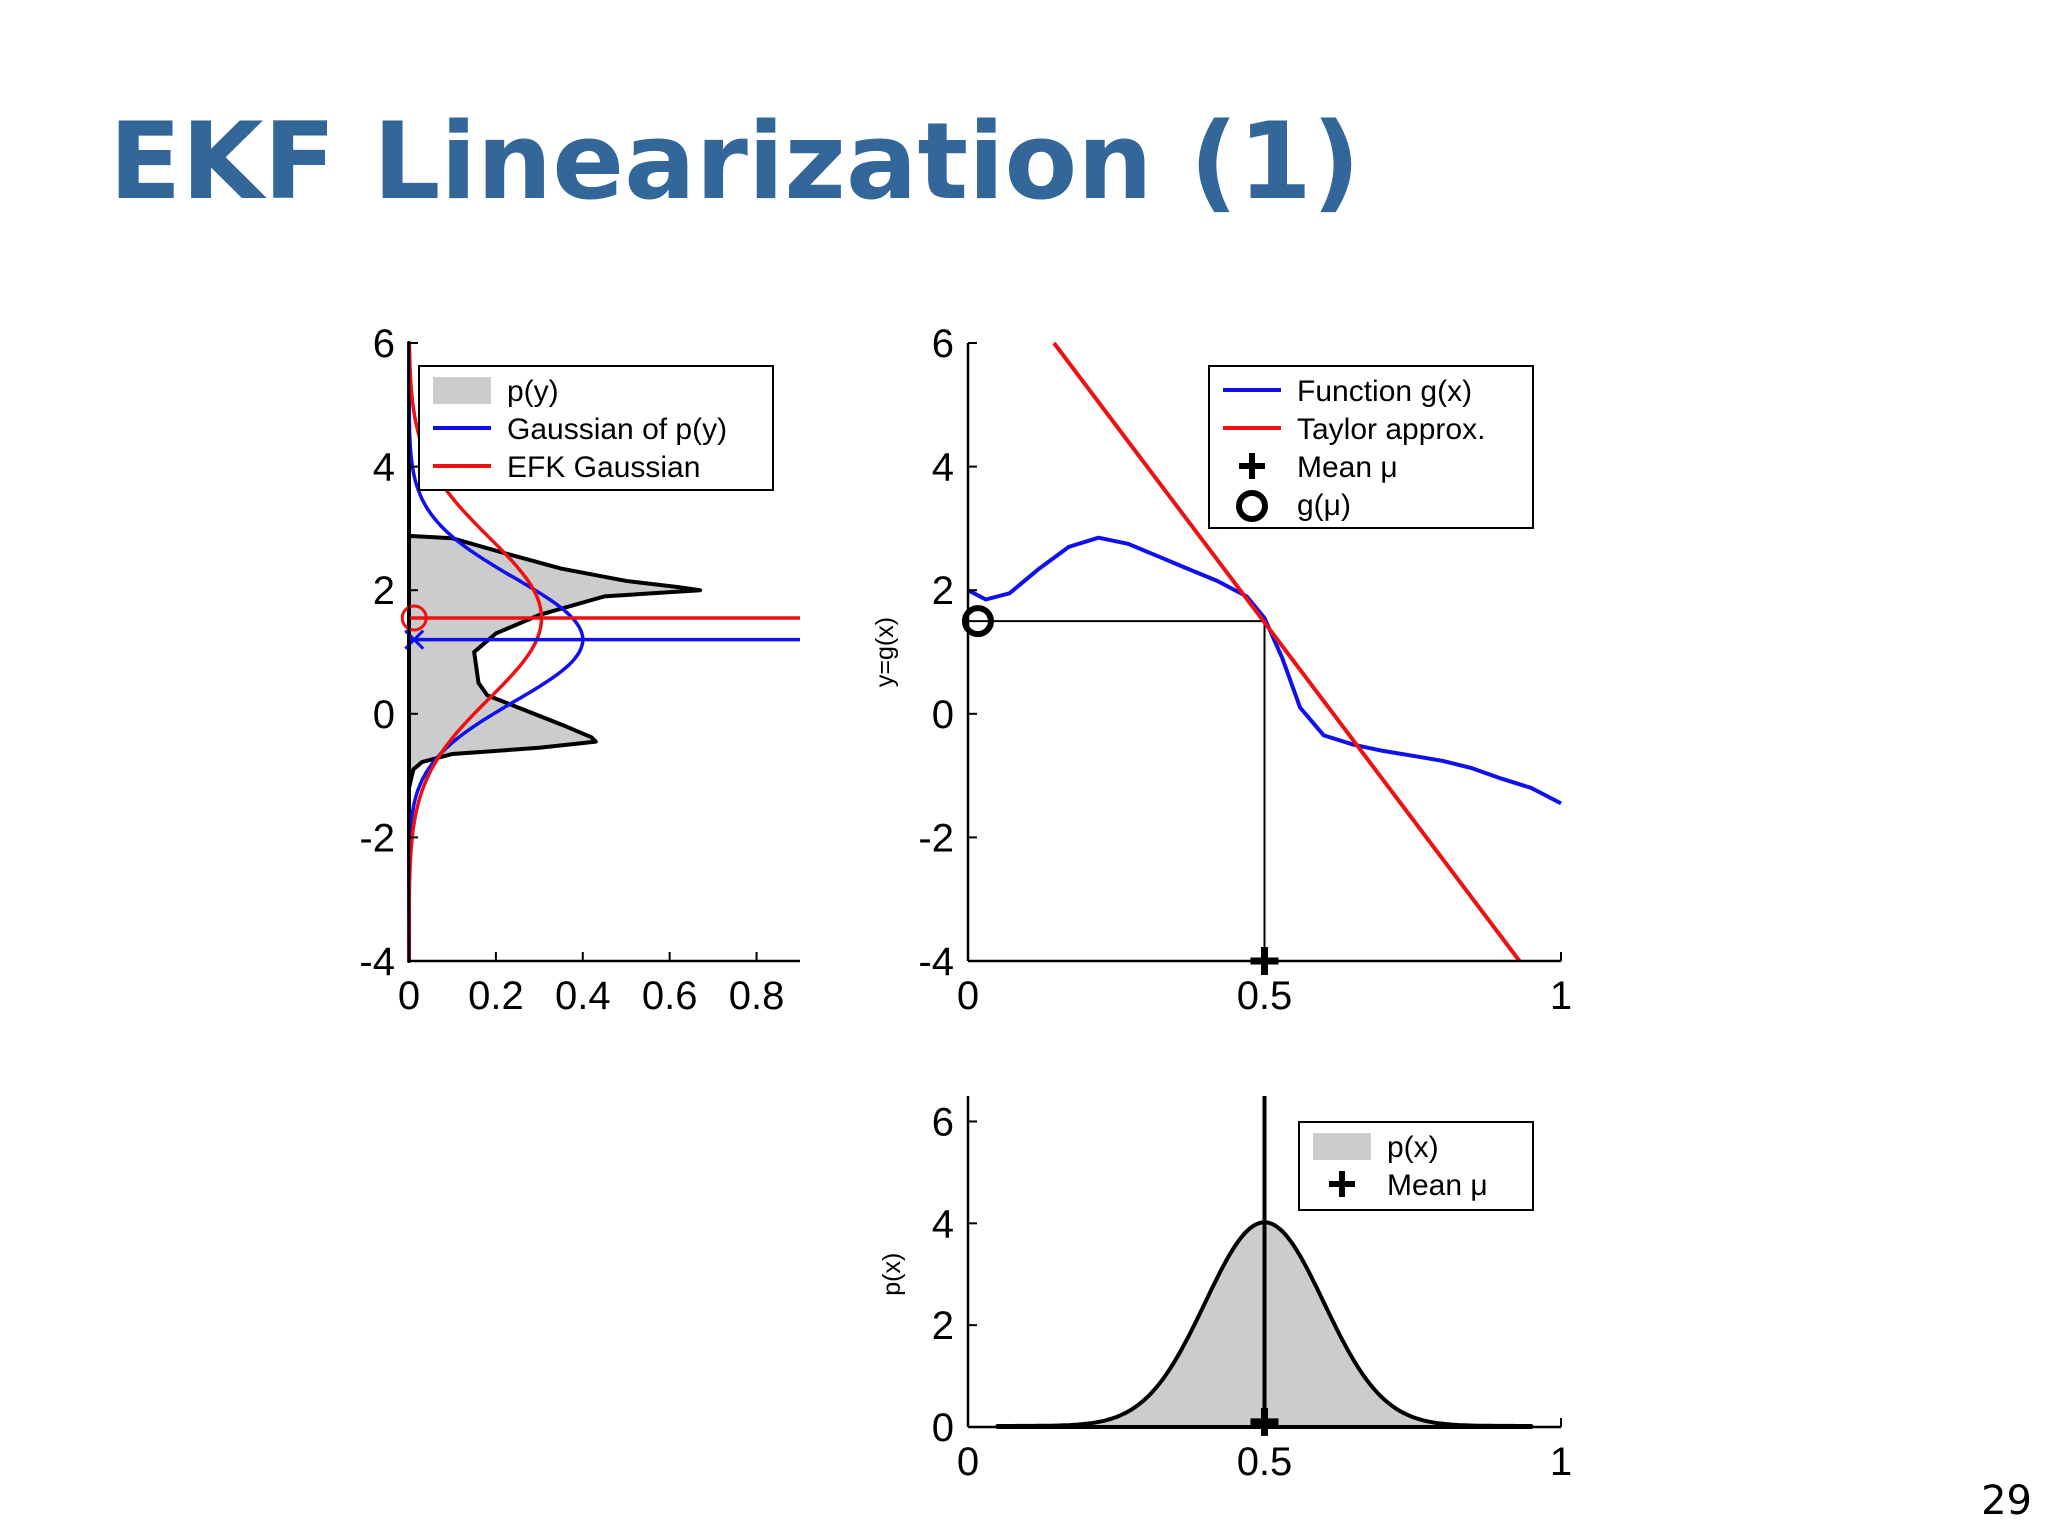 The width and height of the screenshot is (2048, 1536). What do you see at coordinates (583, 996) in the screenshot?
I see `x-tick-label: 0.4` at bounding box center [583, 996].